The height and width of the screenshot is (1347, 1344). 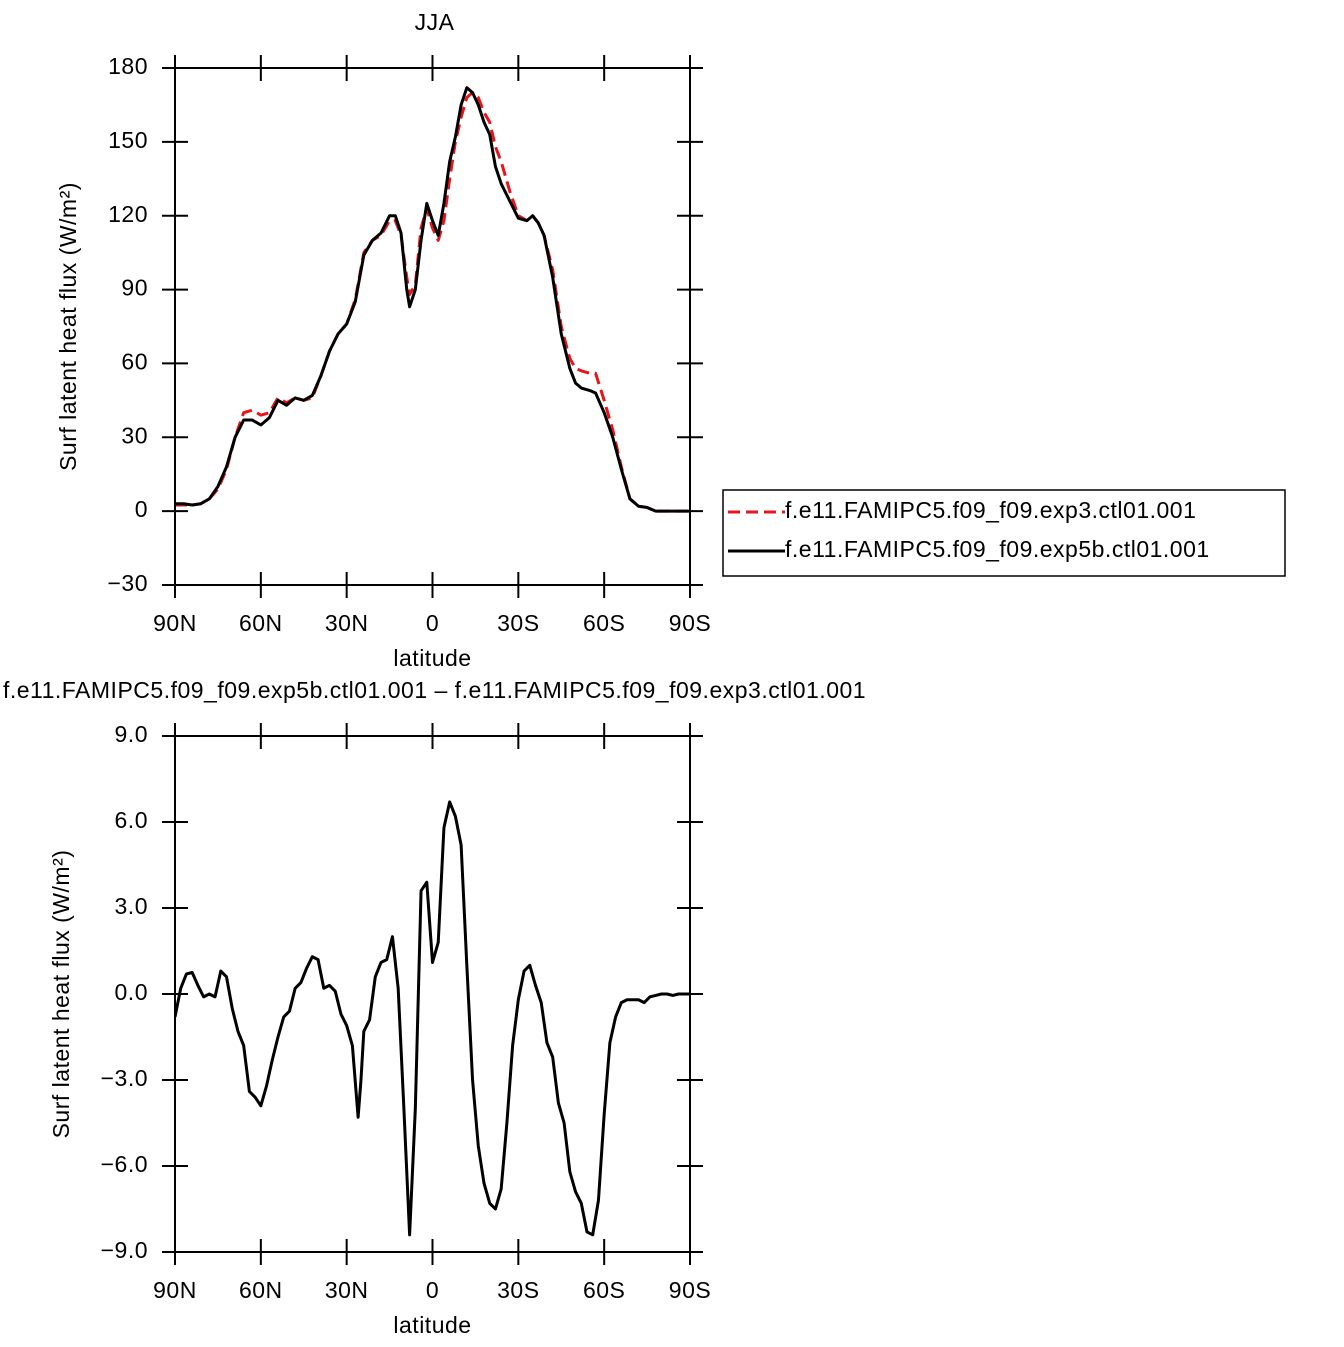 I want to click on y-tick-label: −3.0, so click(x=124, y=1078).